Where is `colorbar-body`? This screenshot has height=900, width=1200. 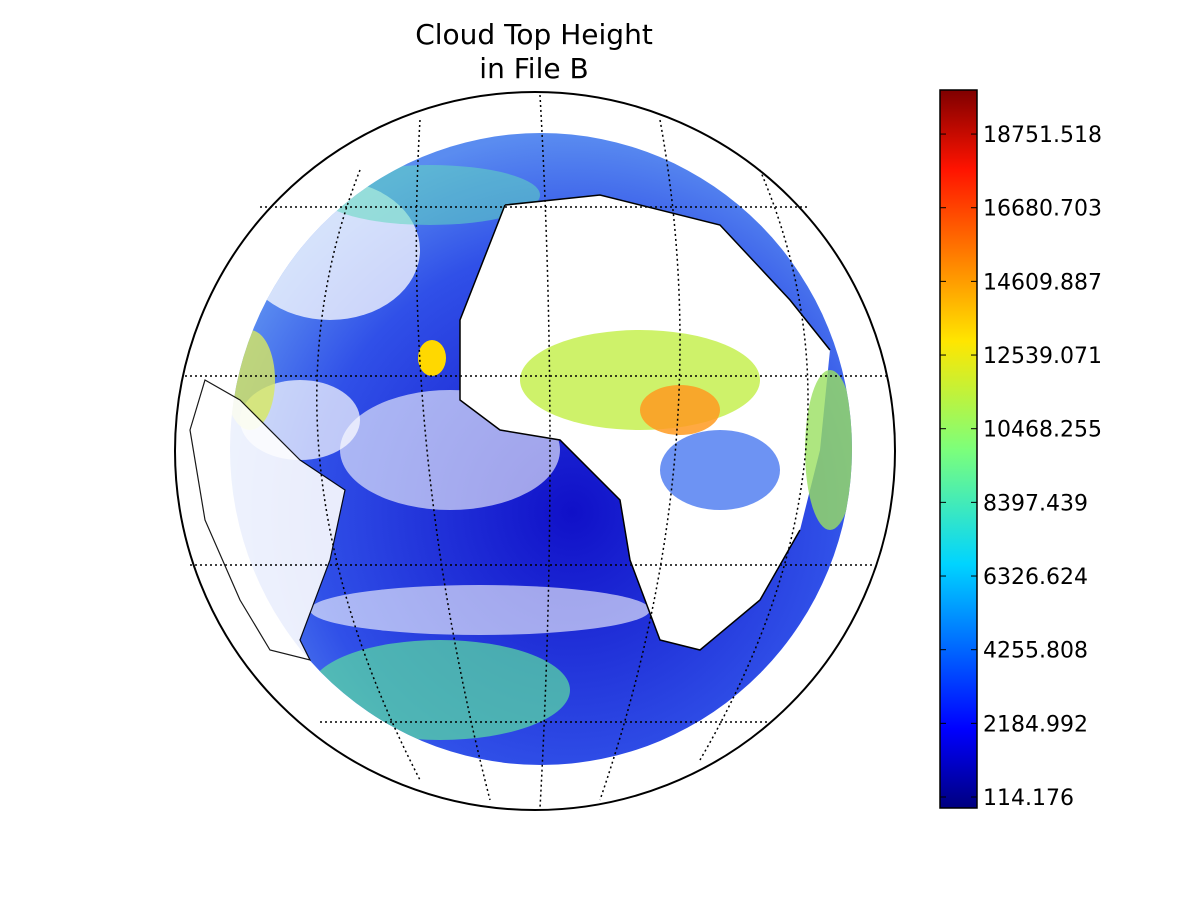
colorbar-body is located at coordinates (958, 449).